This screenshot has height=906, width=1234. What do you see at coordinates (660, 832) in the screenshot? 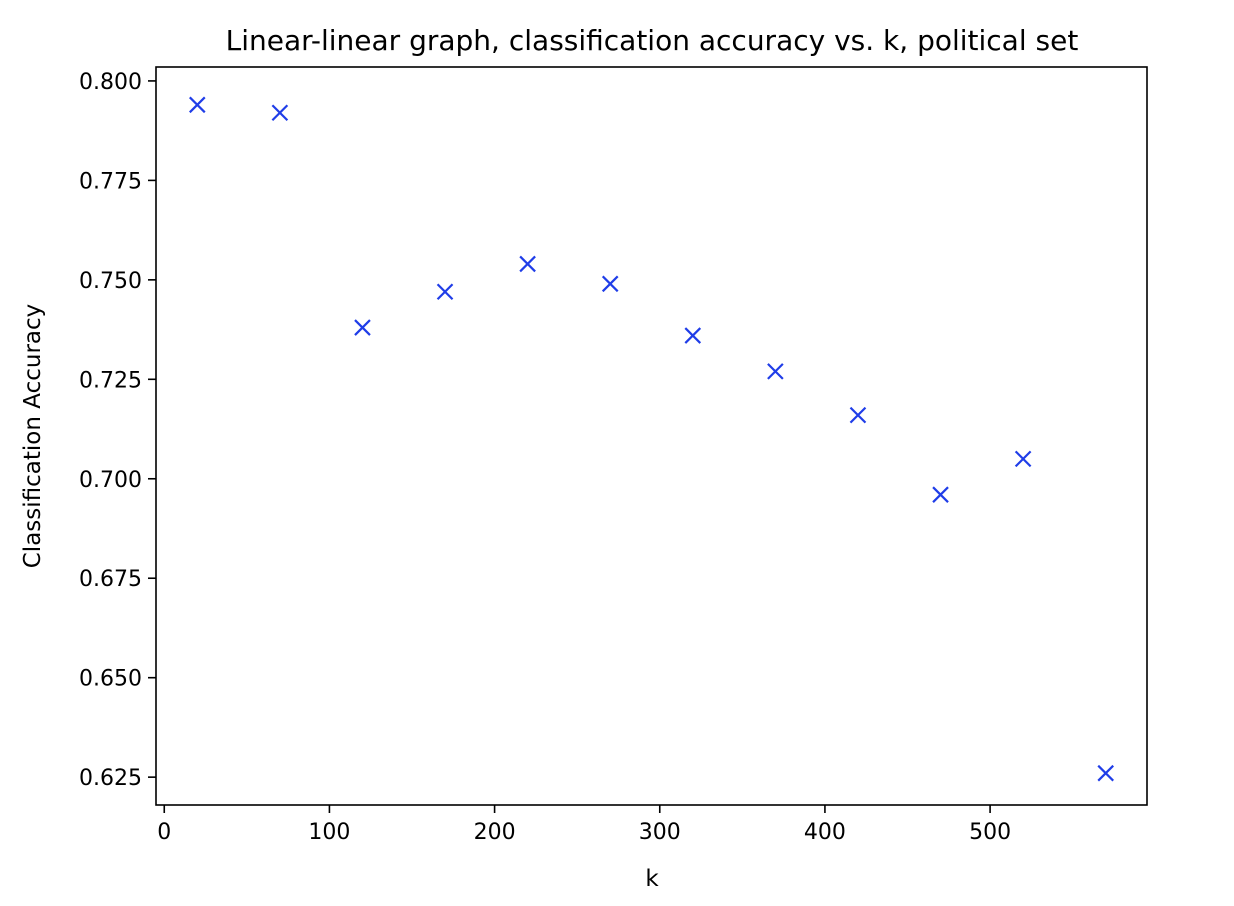
I see `x-tick-label: 300` at bounding box center [660, 832].